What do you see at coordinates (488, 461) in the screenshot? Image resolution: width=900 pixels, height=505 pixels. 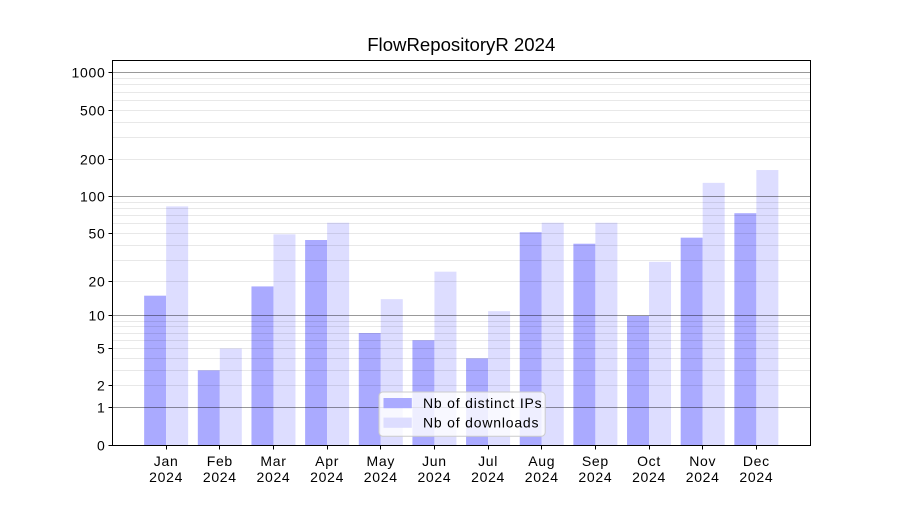 I see `svg-text: Jul` at bounding box center [488, 461].